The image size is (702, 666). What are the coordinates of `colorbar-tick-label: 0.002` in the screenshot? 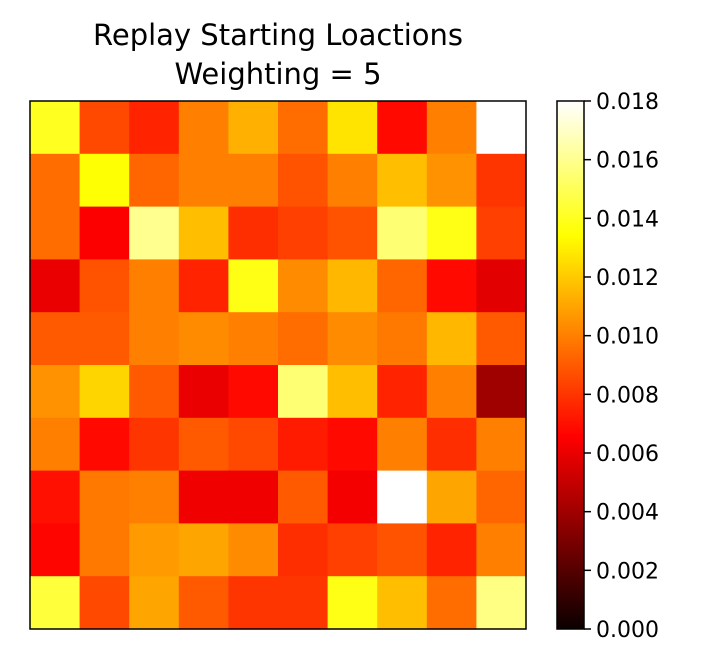 It's located at (627, 571).